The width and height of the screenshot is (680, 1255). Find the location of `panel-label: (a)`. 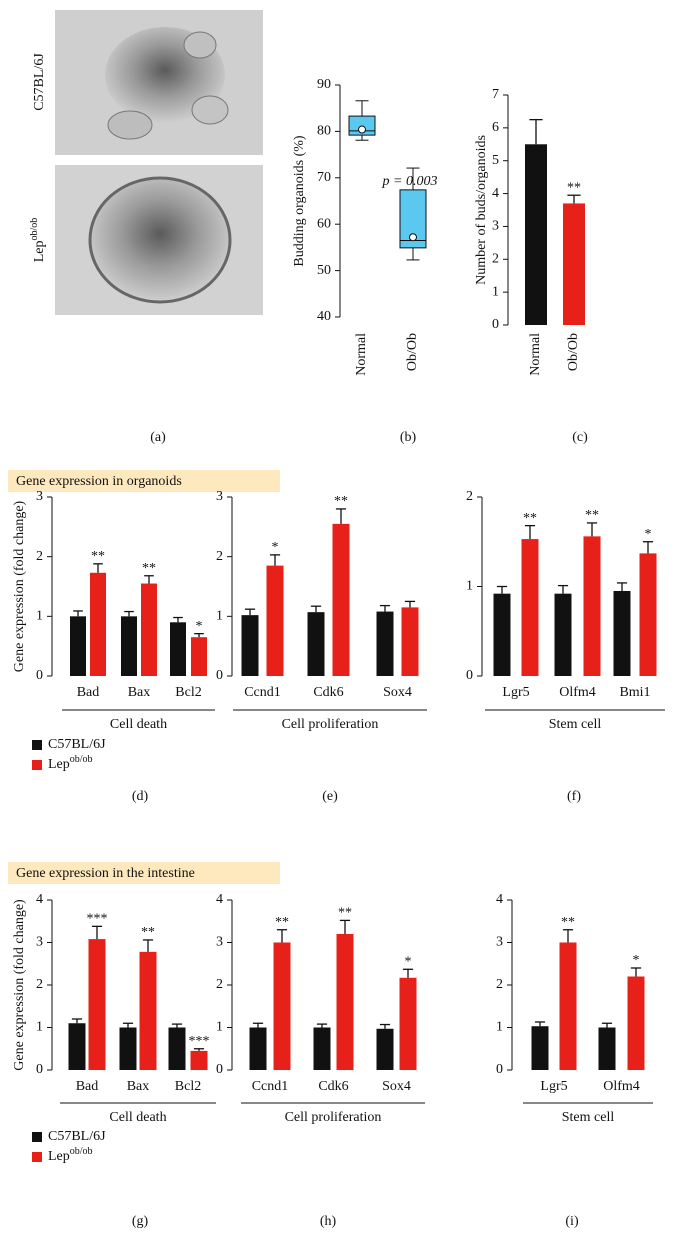

panel-label: (a) is located at coordinates (158, 437).